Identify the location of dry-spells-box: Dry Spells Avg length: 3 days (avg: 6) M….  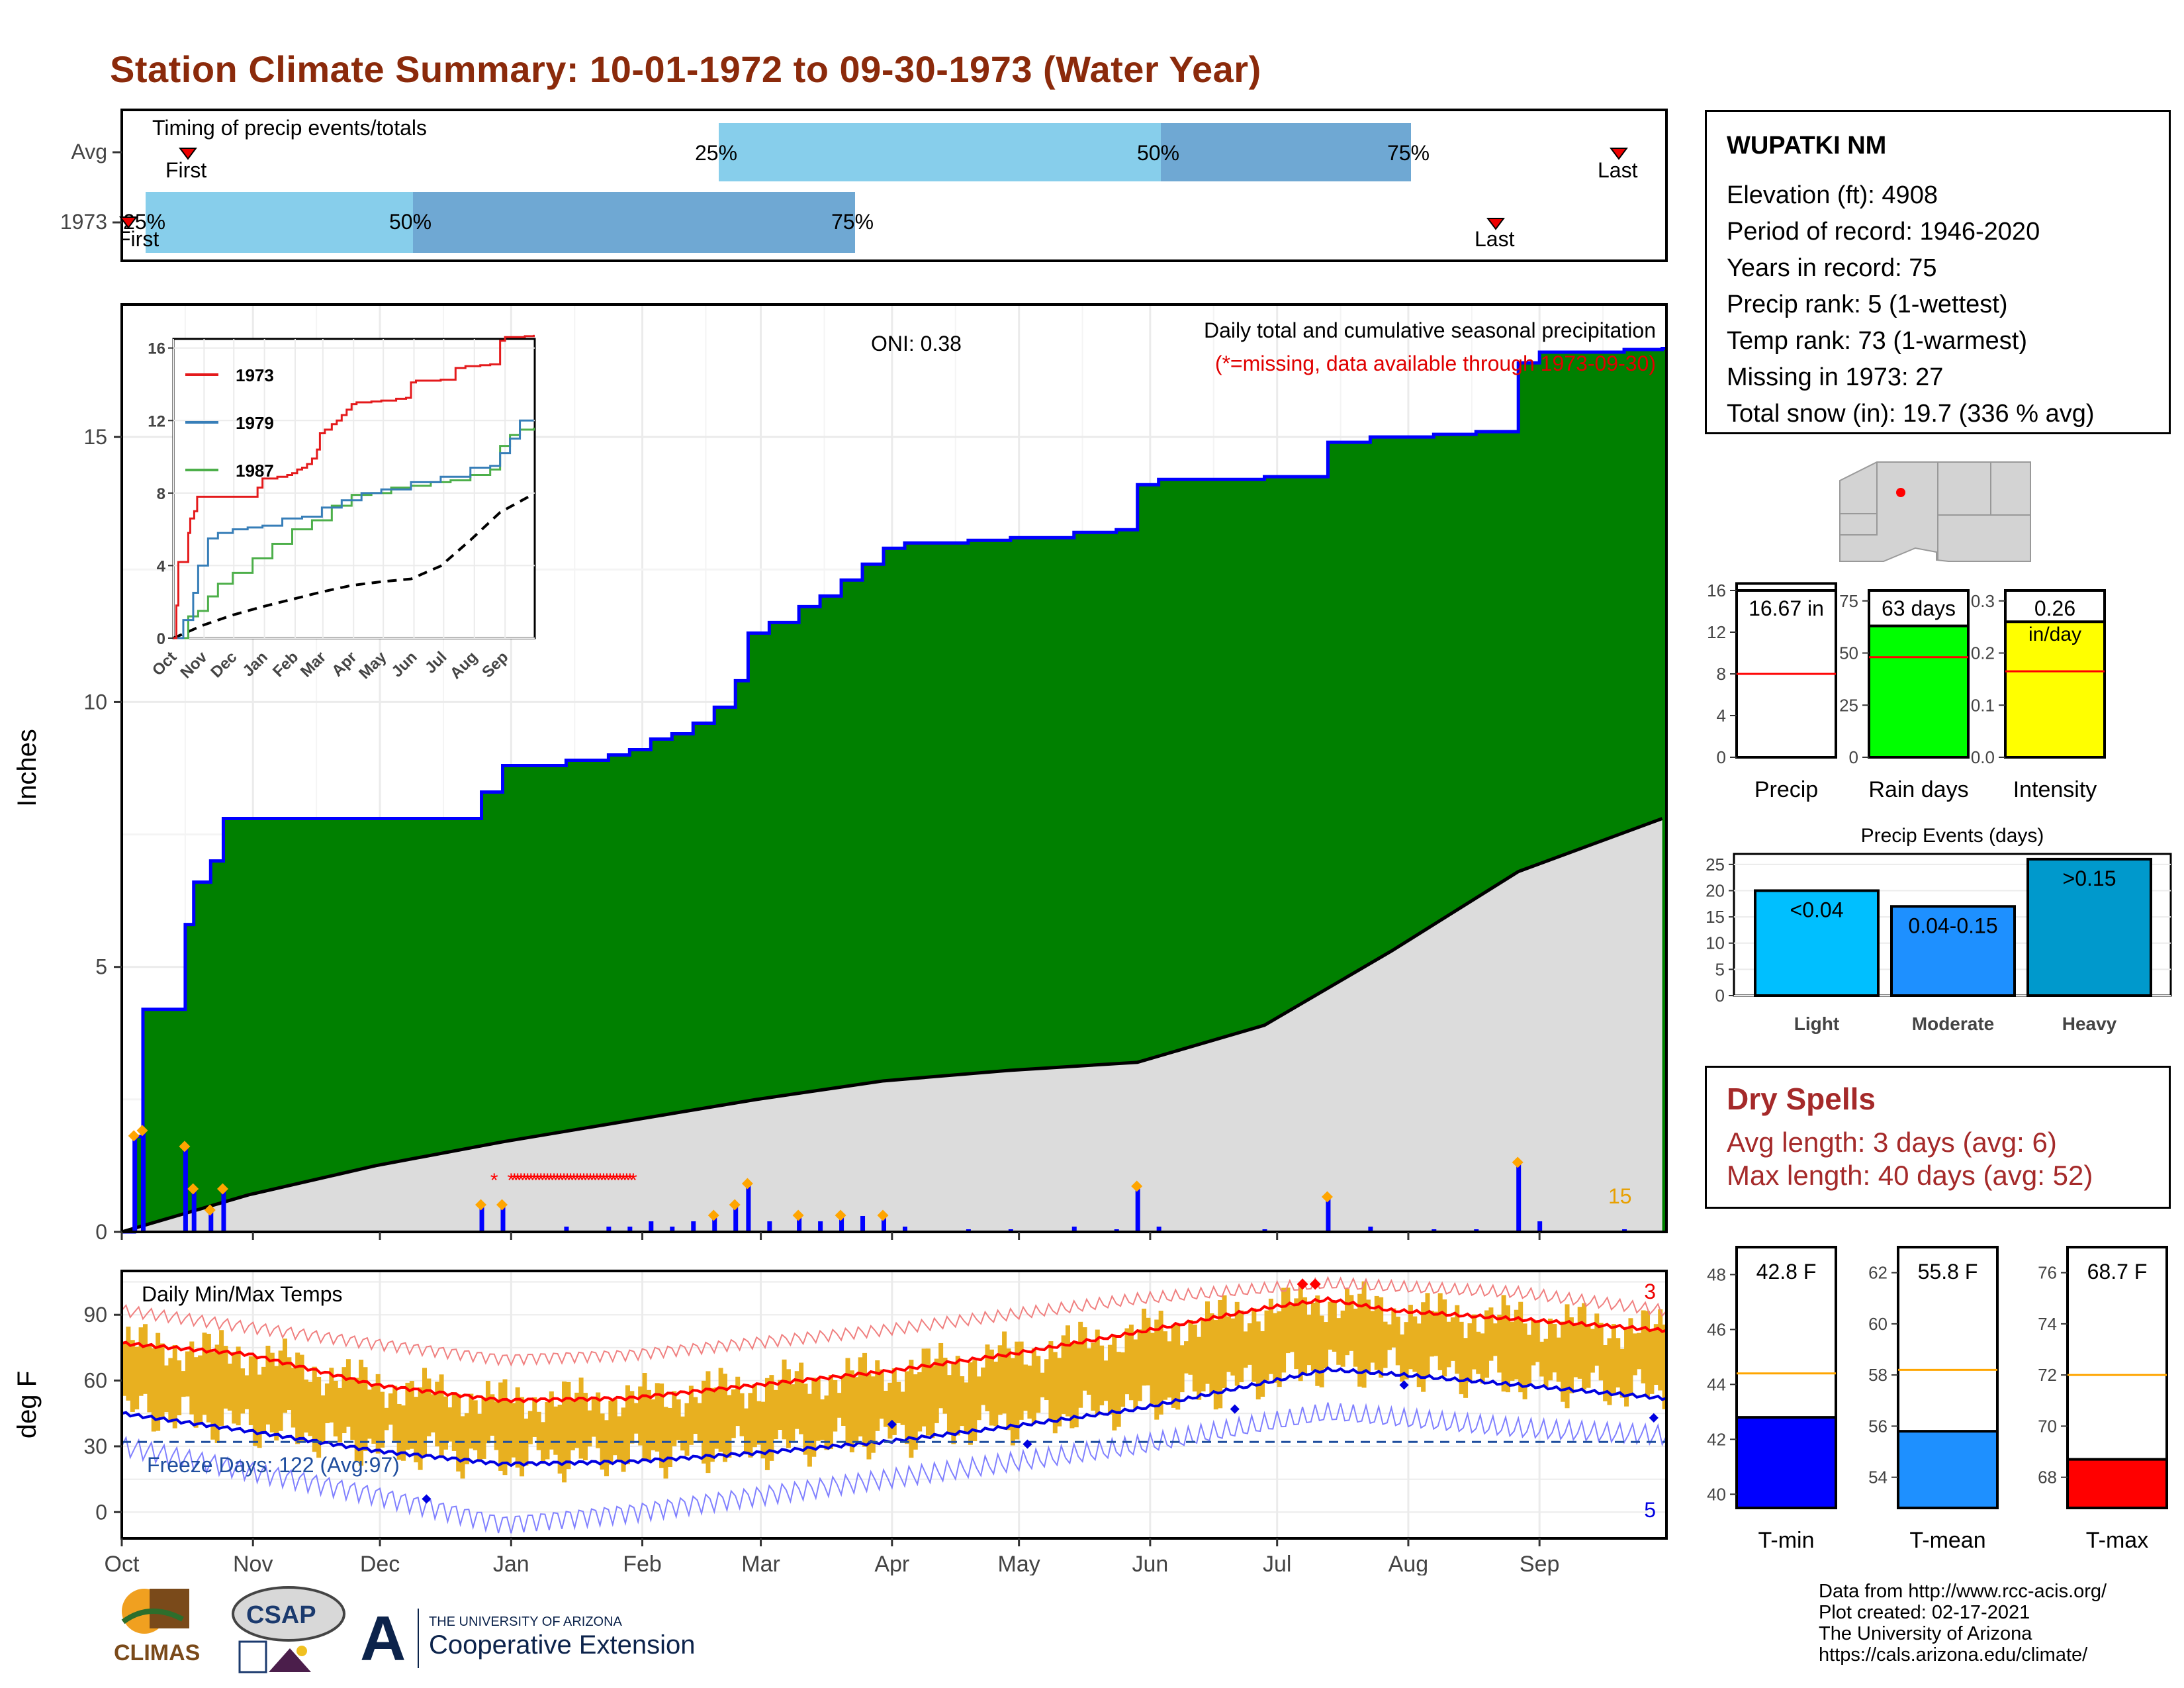
(1938, 1137).